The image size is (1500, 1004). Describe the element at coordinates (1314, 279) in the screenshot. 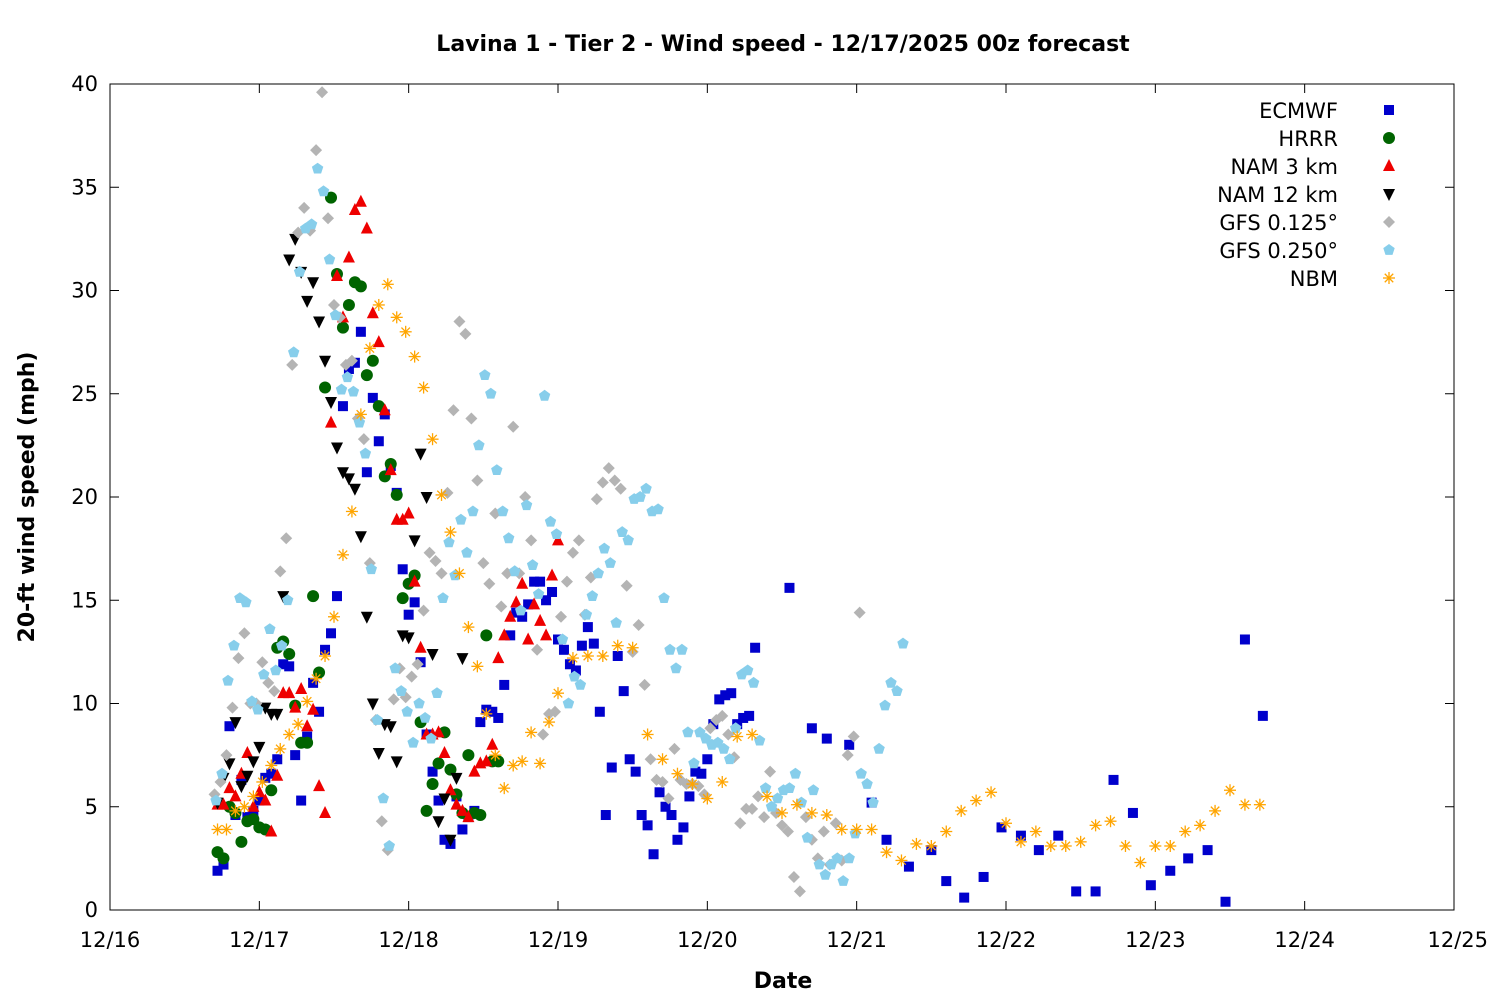

I see `legend-label: NBM` at that location.